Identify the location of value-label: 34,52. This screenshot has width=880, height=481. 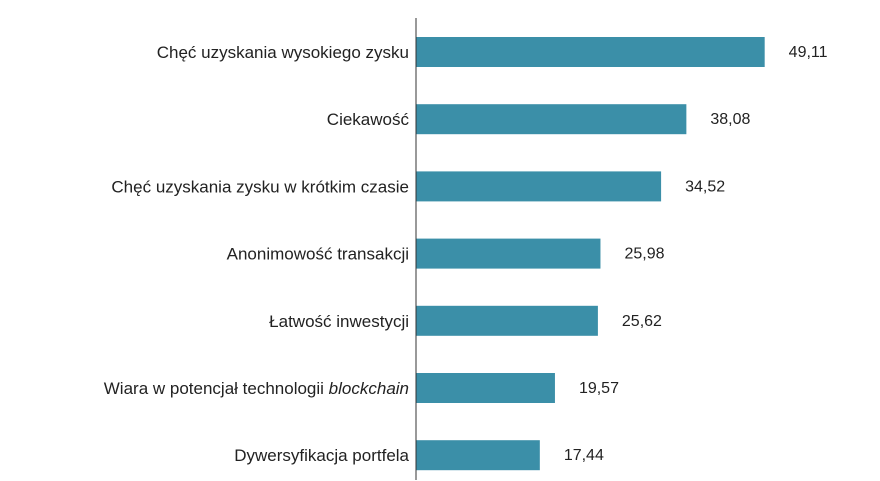
(705, 186).